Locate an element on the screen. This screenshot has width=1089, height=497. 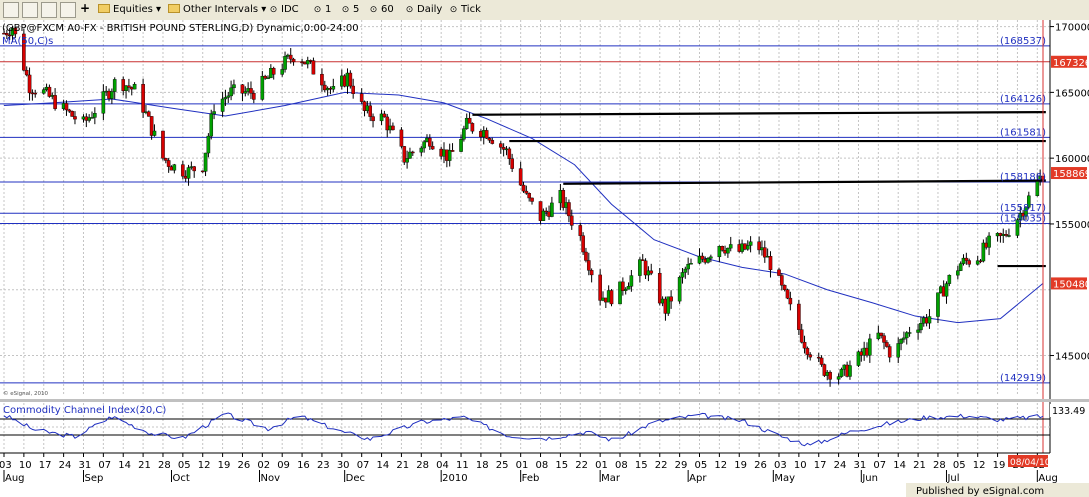
interval-idc-button: ⊙ IDC is located at coordinates (284, 9).